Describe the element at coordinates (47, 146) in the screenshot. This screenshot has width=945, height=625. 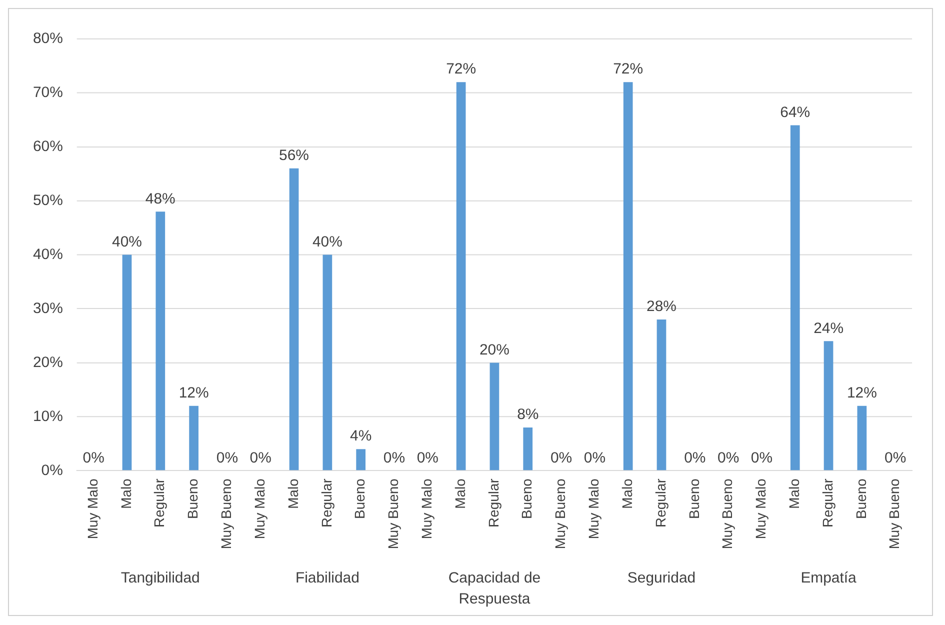
I see `y-tick-label: 60%` at that location.